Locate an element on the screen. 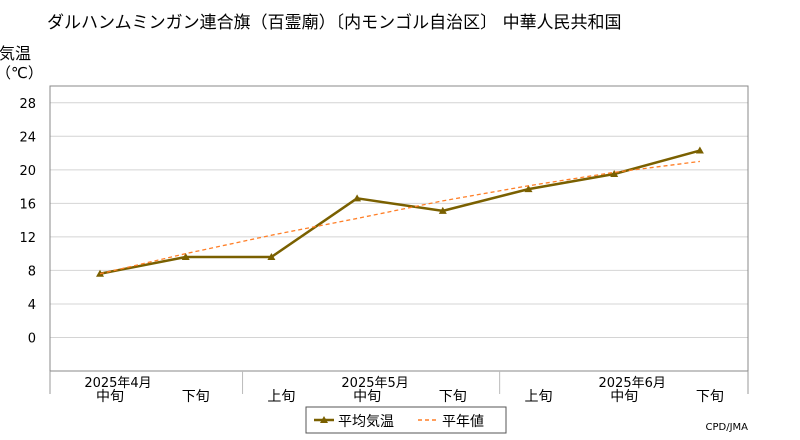  x-month-label: 2025年4月 is located at coordinates (117, 383).